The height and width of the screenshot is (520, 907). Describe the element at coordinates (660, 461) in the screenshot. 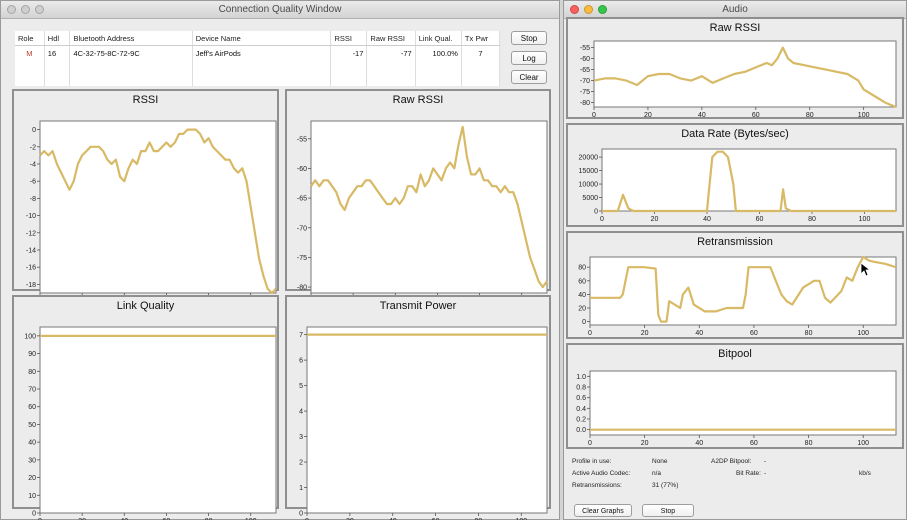

I see `profile-value: None` at that location.